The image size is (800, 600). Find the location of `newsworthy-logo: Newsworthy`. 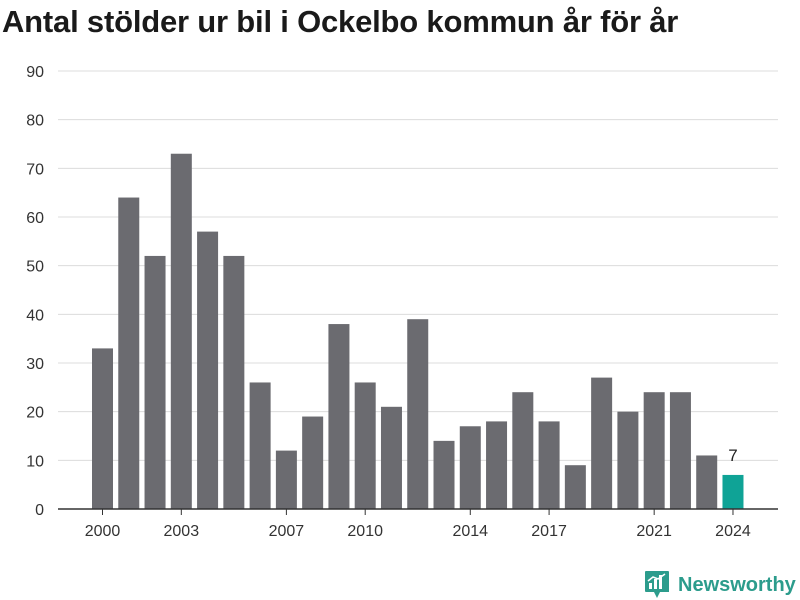

newsworthy-logo: Newsworthy is located at coordinates (720, 585).